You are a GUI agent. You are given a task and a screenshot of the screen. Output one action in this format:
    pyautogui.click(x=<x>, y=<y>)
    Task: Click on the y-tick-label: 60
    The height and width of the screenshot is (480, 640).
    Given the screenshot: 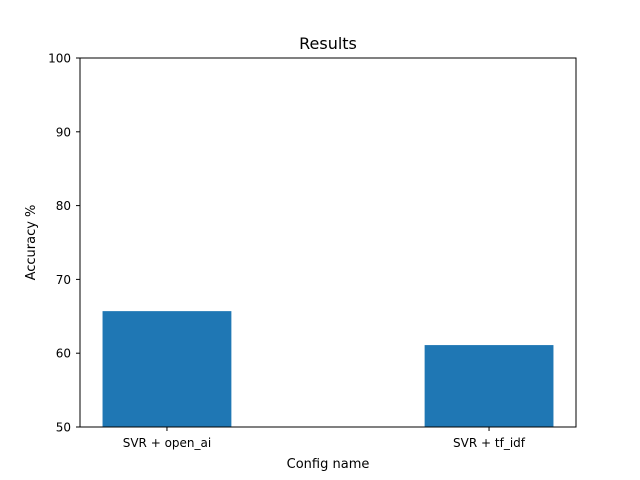 What is the action you would take?
    pyautogui.click(x=63, y=354)
    